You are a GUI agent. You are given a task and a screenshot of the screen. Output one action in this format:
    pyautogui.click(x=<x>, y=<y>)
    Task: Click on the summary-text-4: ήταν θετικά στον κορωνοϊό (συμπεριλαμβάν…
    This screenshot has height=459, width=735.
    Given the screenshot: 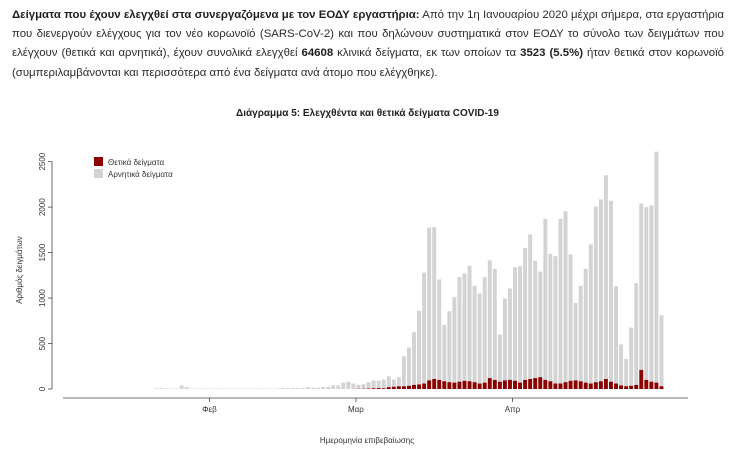 What is the action you would take?
    pyautogui.click(x=368, y=63)
    